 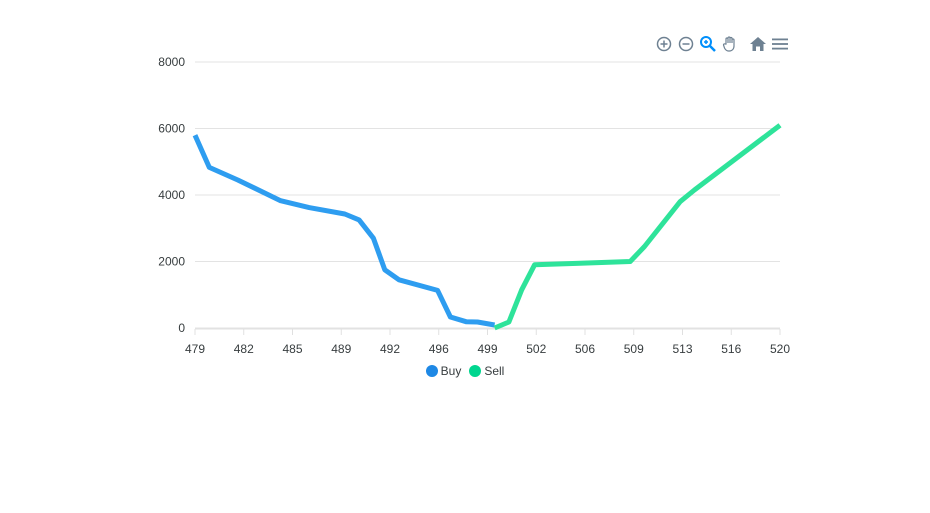 I want to click on x-tick-label-516: 516, so click(x=731, y=349).